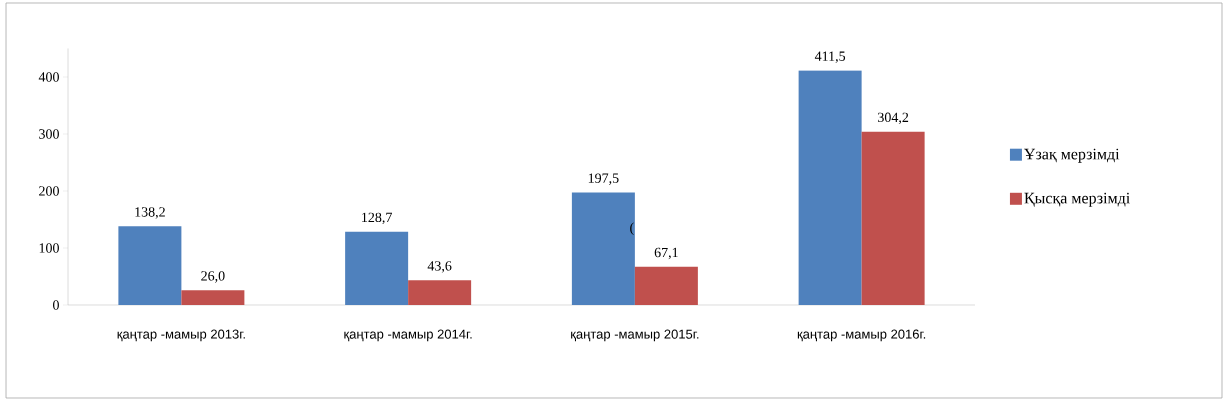  I want to click on x-tick-label: қаңтар -мамыр 2016г., so click(861, 335).